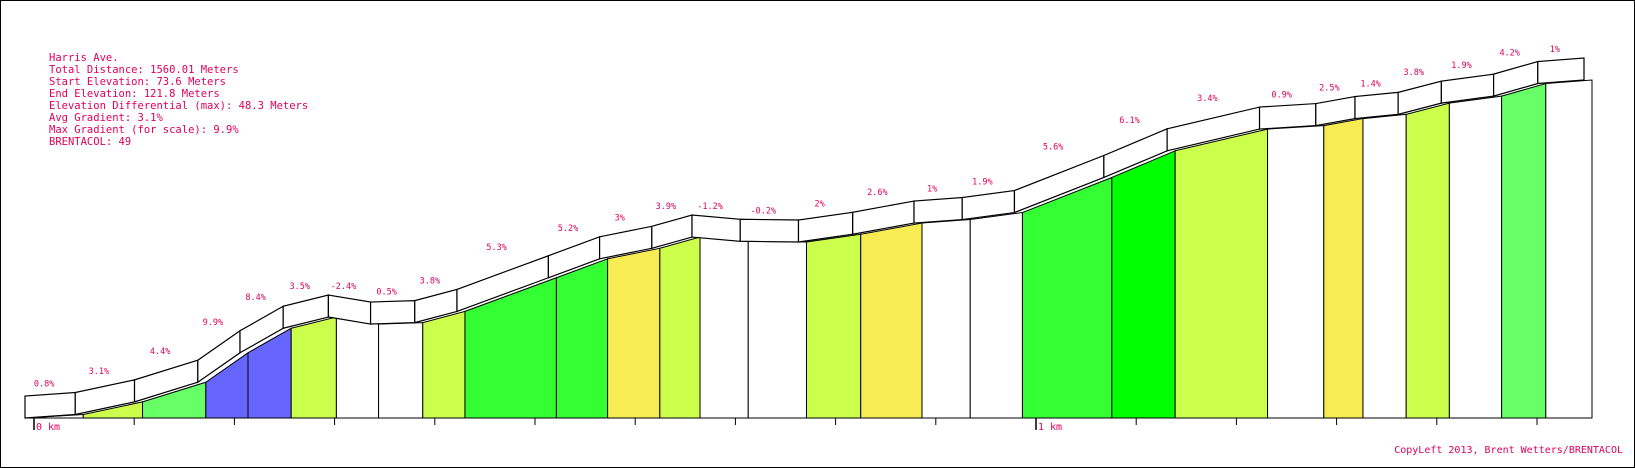 The width and height of the screenshot is (1635, 468). Describe the element at coordinates (1207, 99) in the screenshot. I see `gradient-label: 3.4%` at that location.